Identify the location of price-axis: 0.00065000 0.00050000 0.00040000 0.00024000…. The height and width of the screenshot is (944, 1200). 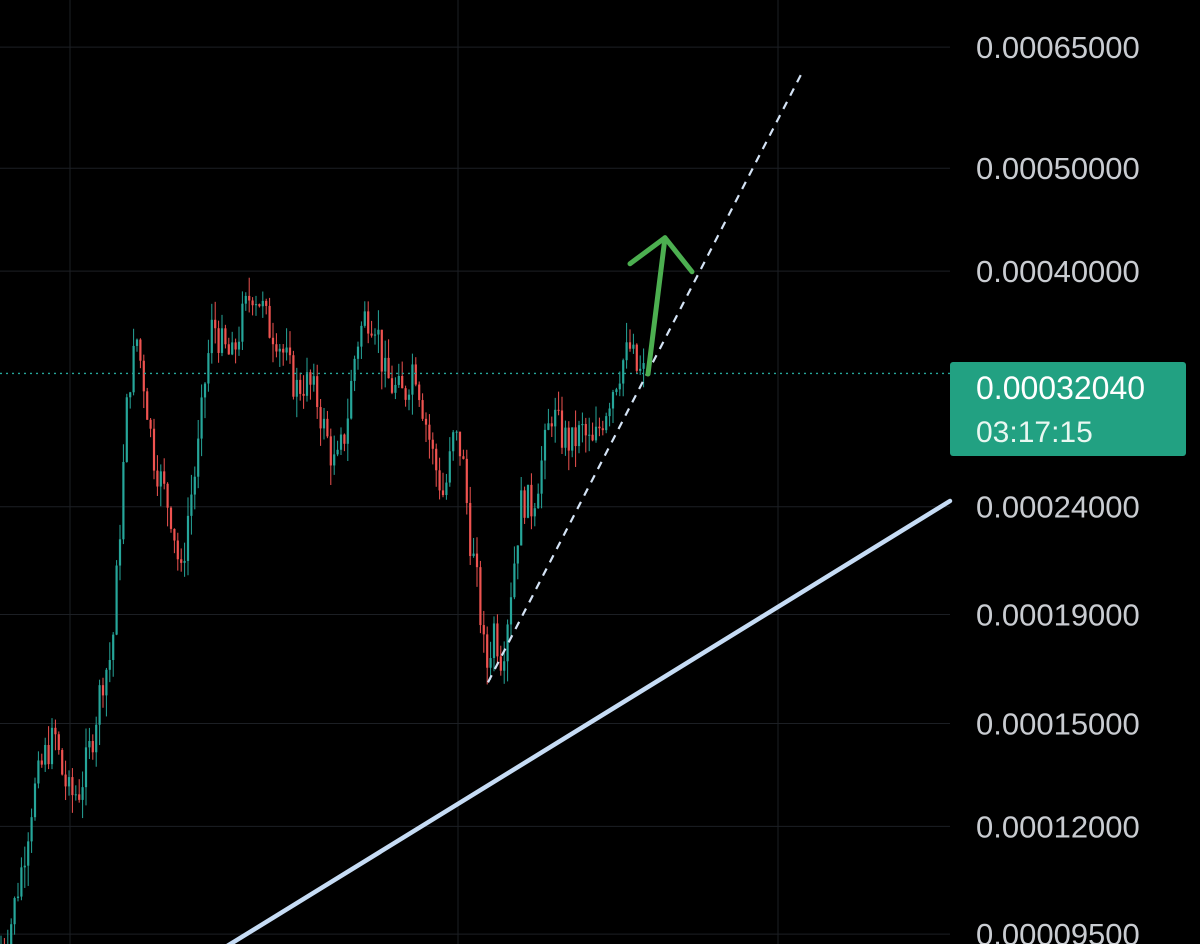
(1058, 487).